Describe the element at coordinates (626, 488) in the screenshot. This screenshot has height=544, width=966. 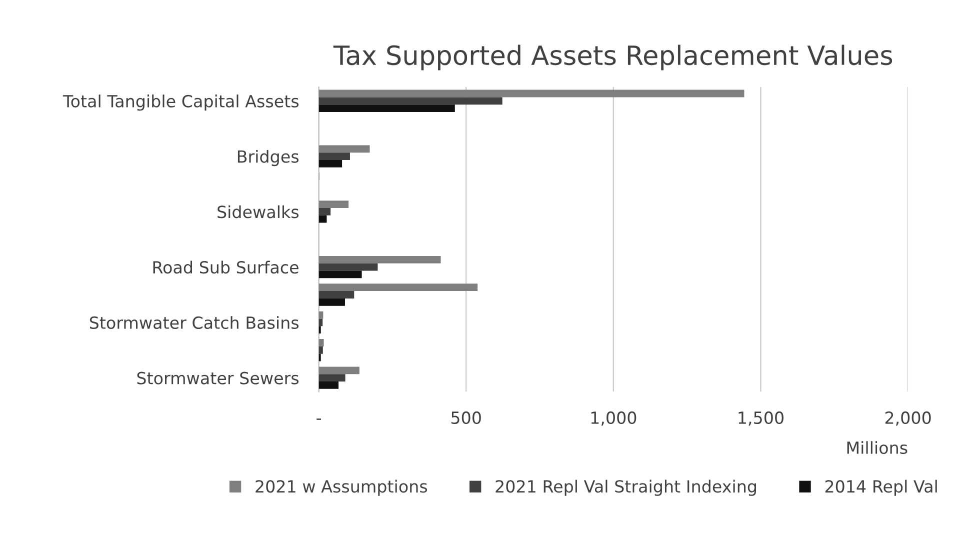
I see `legend-label: 2021 Repl Val Straight Indexing` at that location.